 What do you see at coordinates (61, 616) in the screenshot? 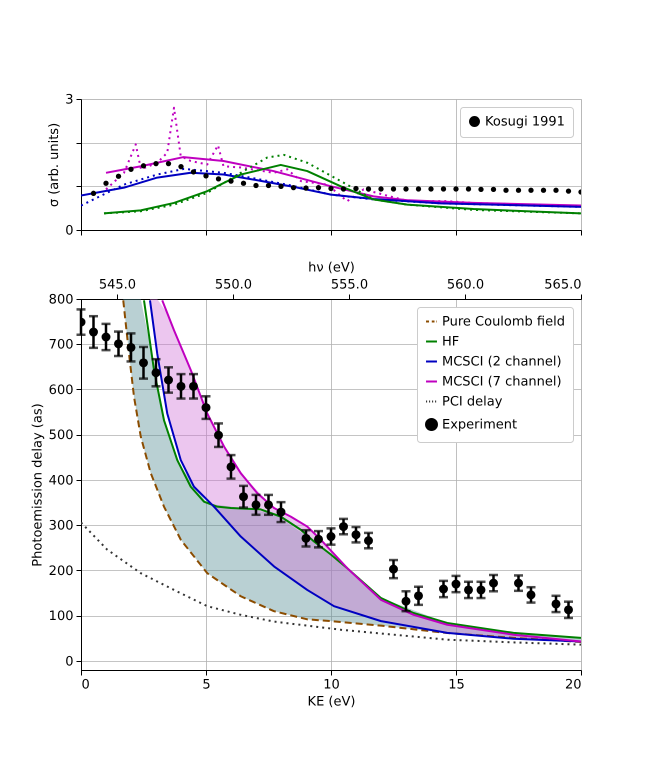
I see `y-tick-label: 100` at bounding box center [61, 616].